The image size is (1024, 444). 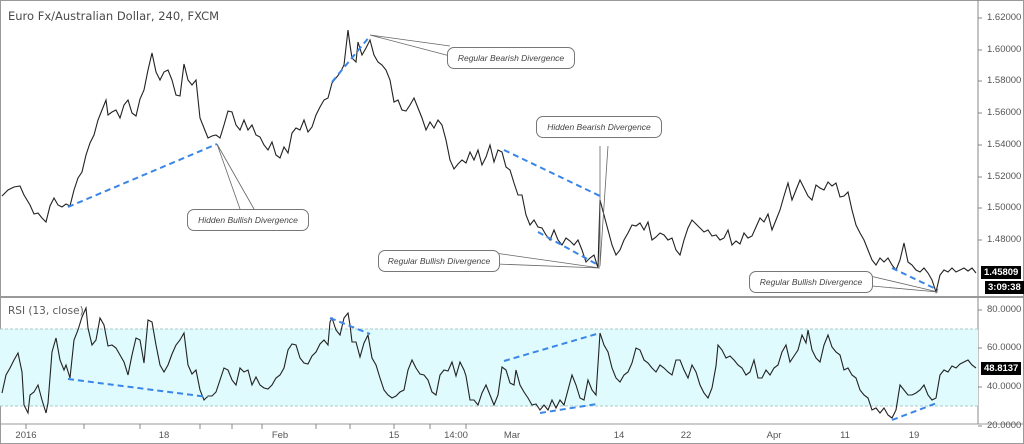 What do you see at coordinates (394, 435) in the screenshot?
I see `time-tick: 15` at bounding box center [394, 435].